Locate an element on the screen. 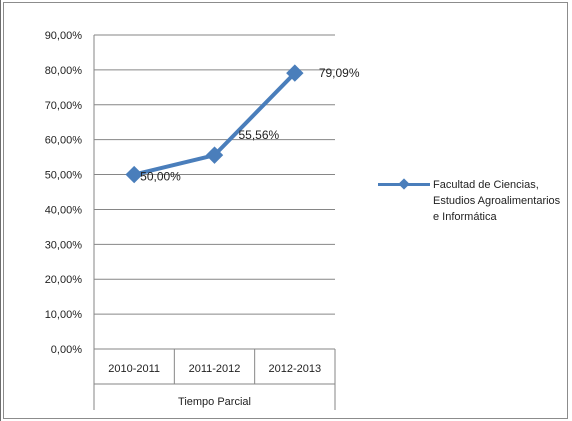  y-tick-label: 40,00% is located at coordinates (64, 210).